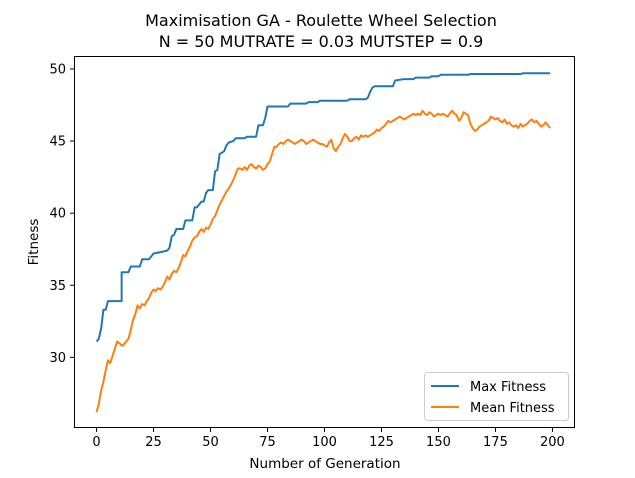 The image size is (635, 478). What do you see at coordinates (381, 442) in the screenshot?
I see `x-tick-label: 125` at bounding box center [381, 442].